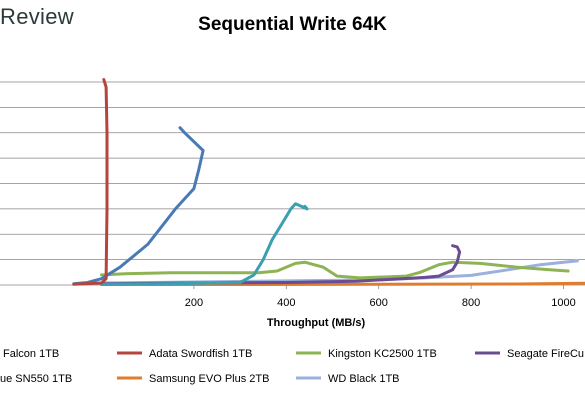 This screenshot has width=585, height=401. I want to click on x-tick-label: 1000, so click(563, 303).